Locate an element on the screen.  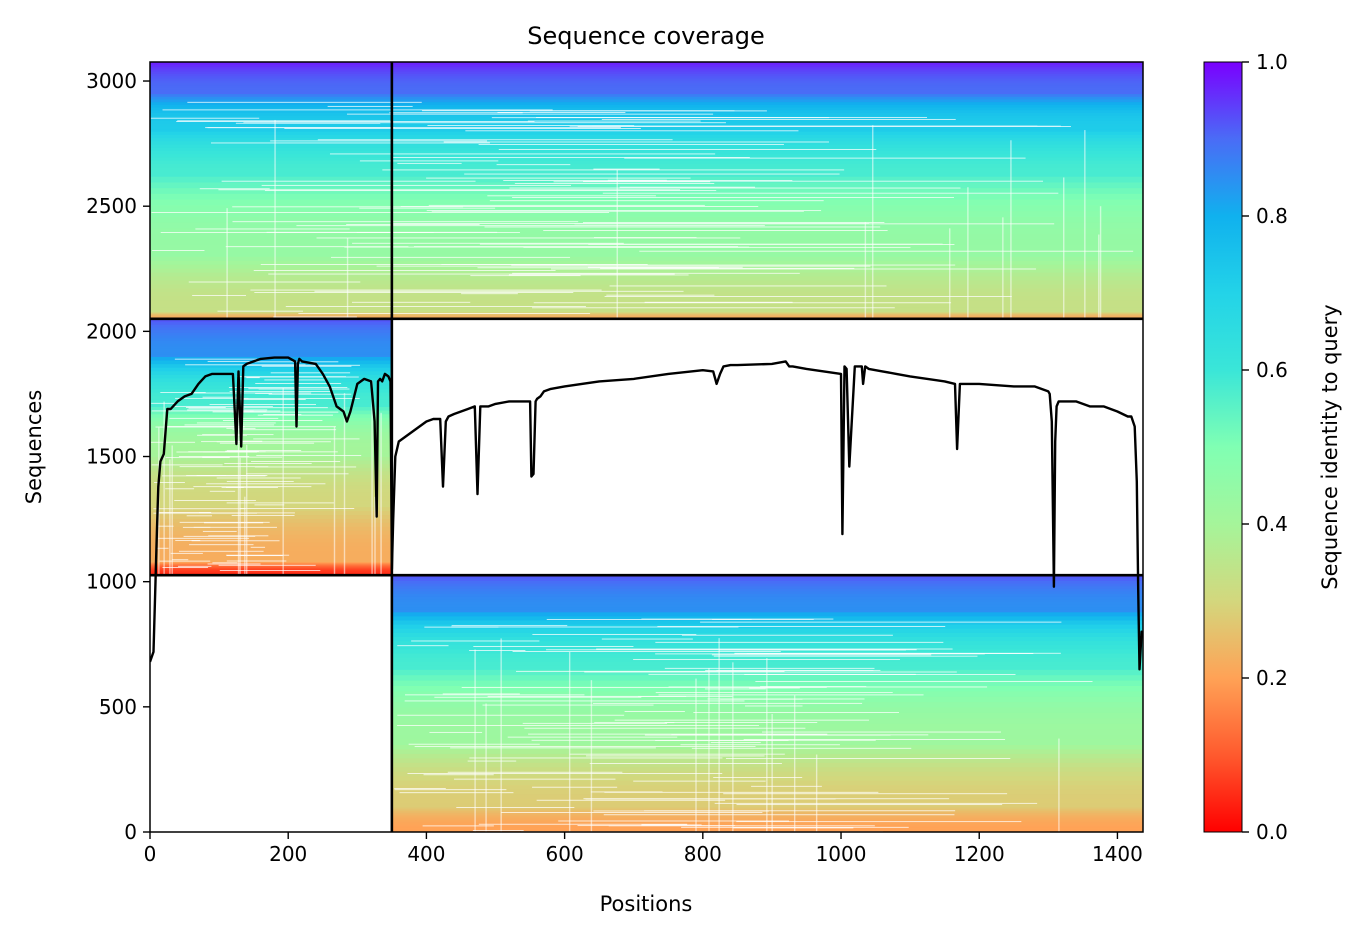
x-tick-label: 400 is located at coordinates (426, 854).